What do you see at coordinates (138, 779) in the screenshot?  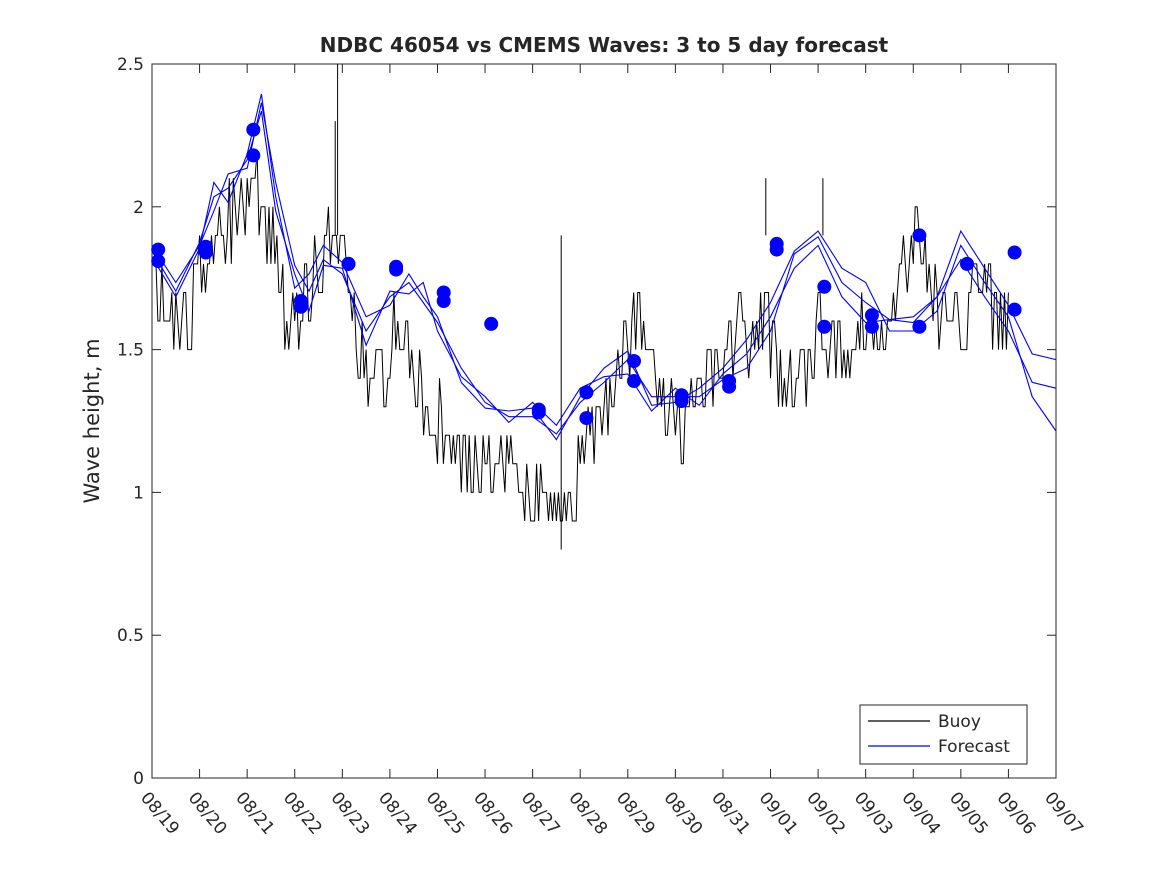 I see `y-tick-label: 0` at bounding box center [138, 779].